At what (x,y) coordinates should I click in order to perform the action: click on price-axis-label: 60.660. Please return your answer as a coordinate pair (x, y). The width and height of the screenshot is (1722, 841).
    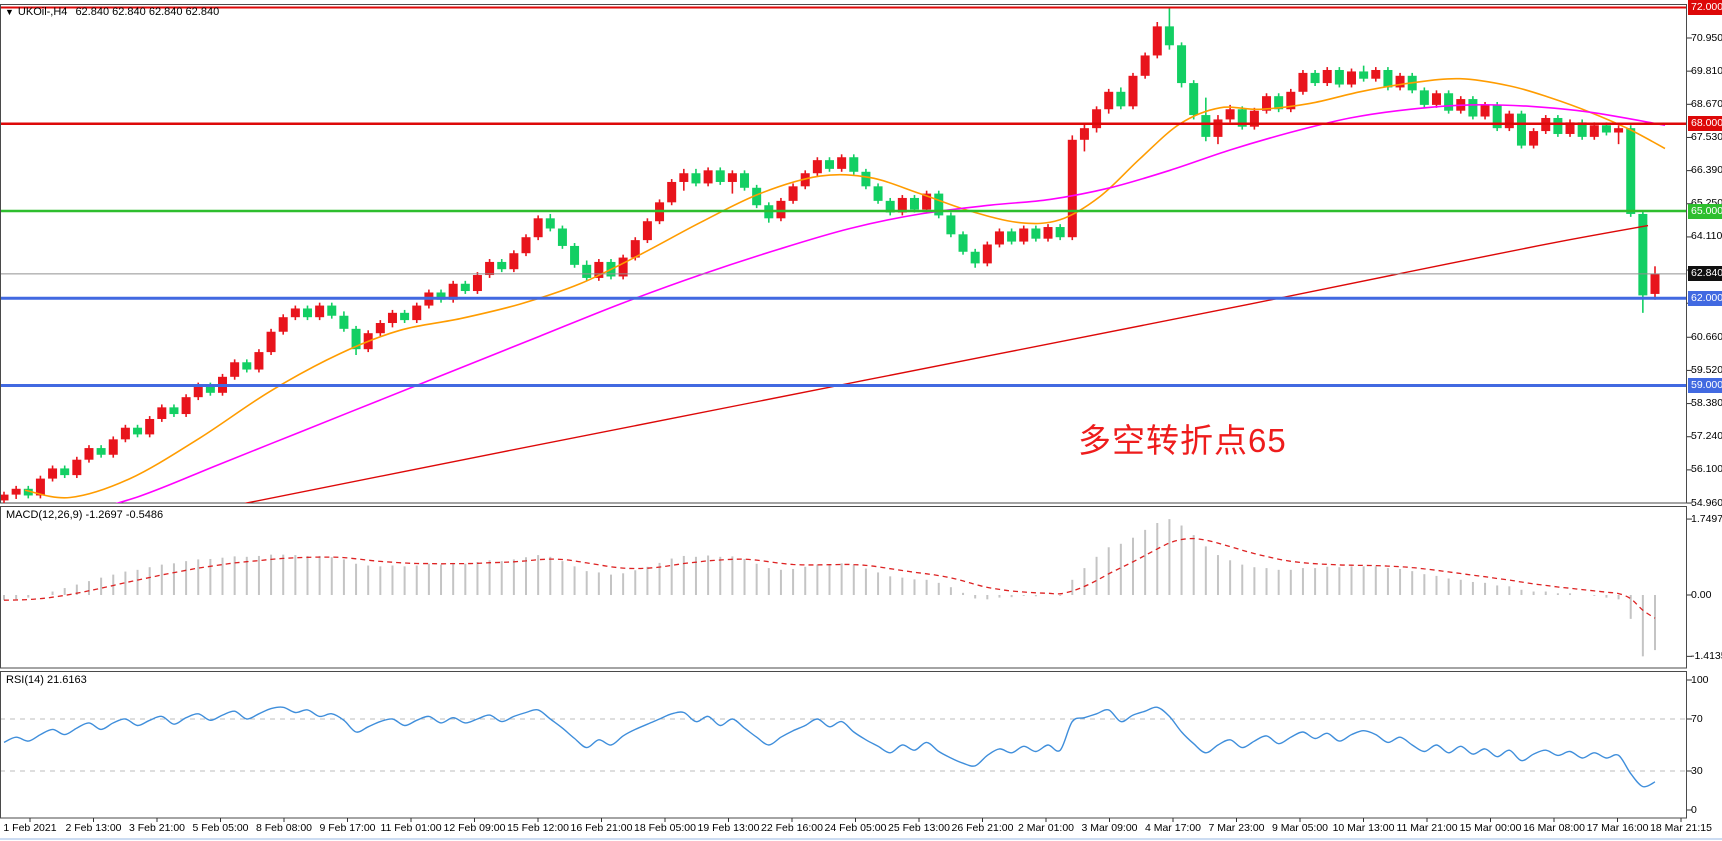
    Looking at the image, I should click on (1706, 336).